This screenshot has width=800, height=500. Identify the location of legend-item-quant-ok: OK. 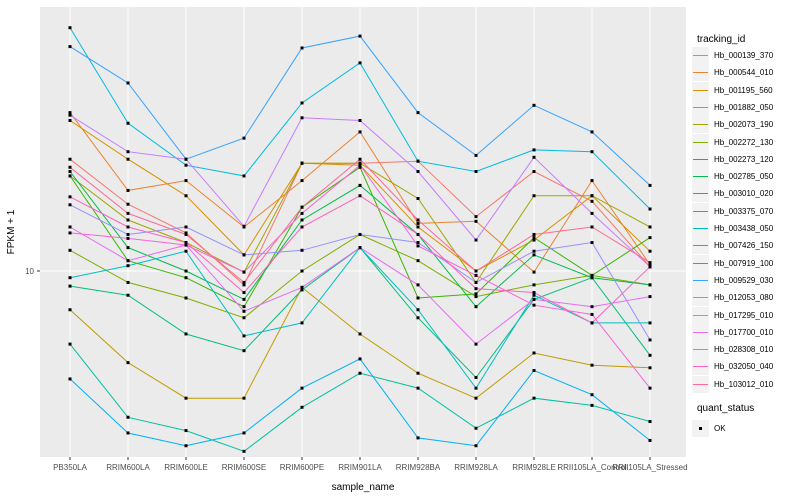
(709, 428).